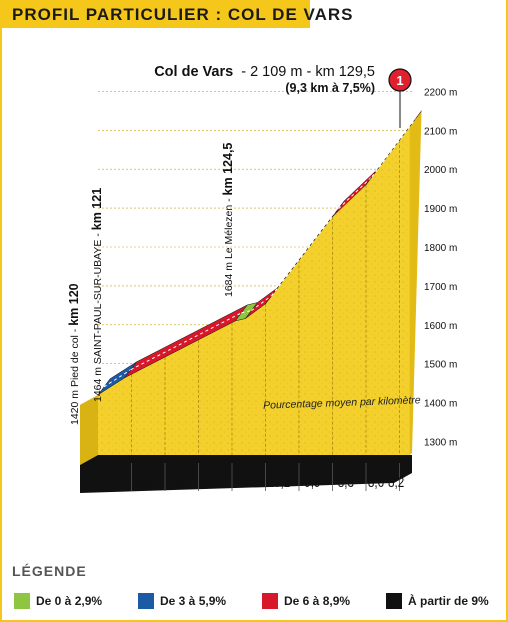  I want to click on summit-marker-number: 1, so click(399, 80).